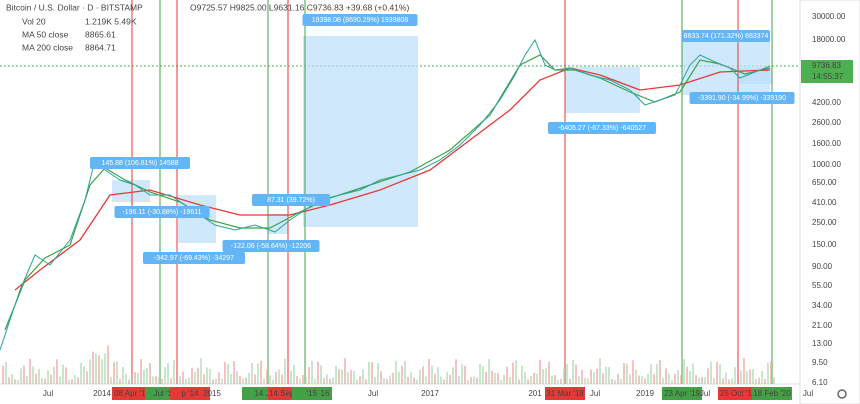 This screenshot has width=860, height=404. I want to click on volume, so click(388, 364).